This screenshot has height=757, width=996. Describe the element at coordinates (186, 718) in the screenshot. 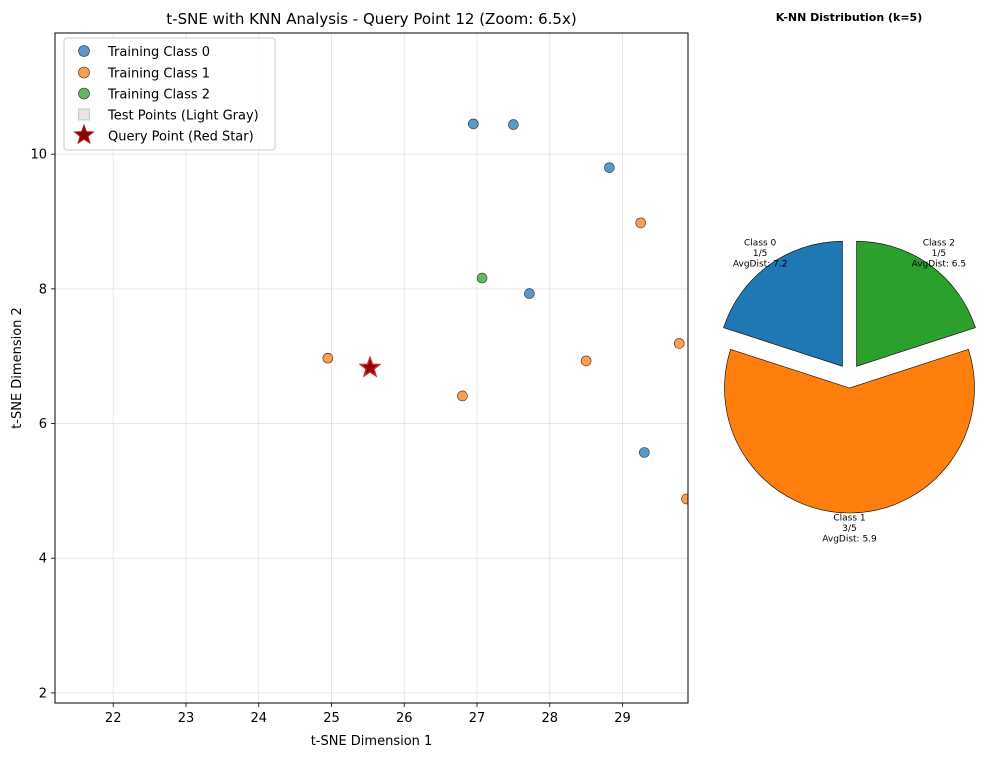

I see `x-tick-label: 23` at that location.